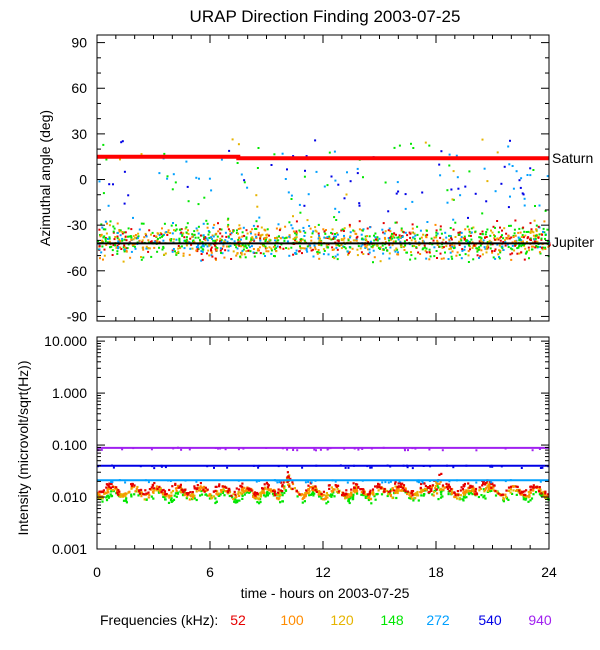  Describe the element at coordinates (323, 464) in the screenshot. I see `bottom-lines-group` at that location.